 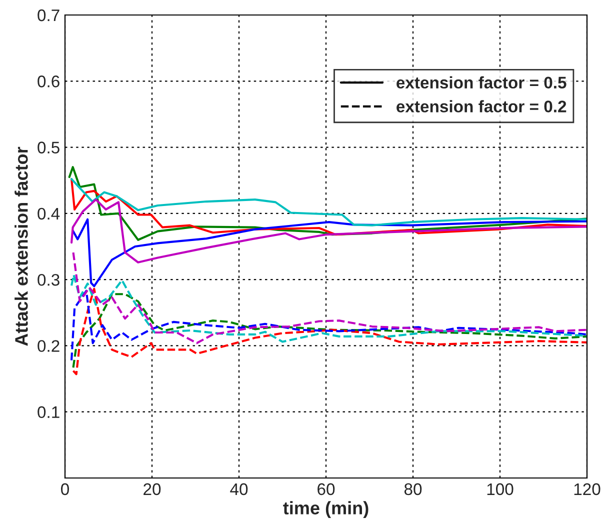 I want to click on annotation: extension factor = 0.2, so click(x=481, y=106).